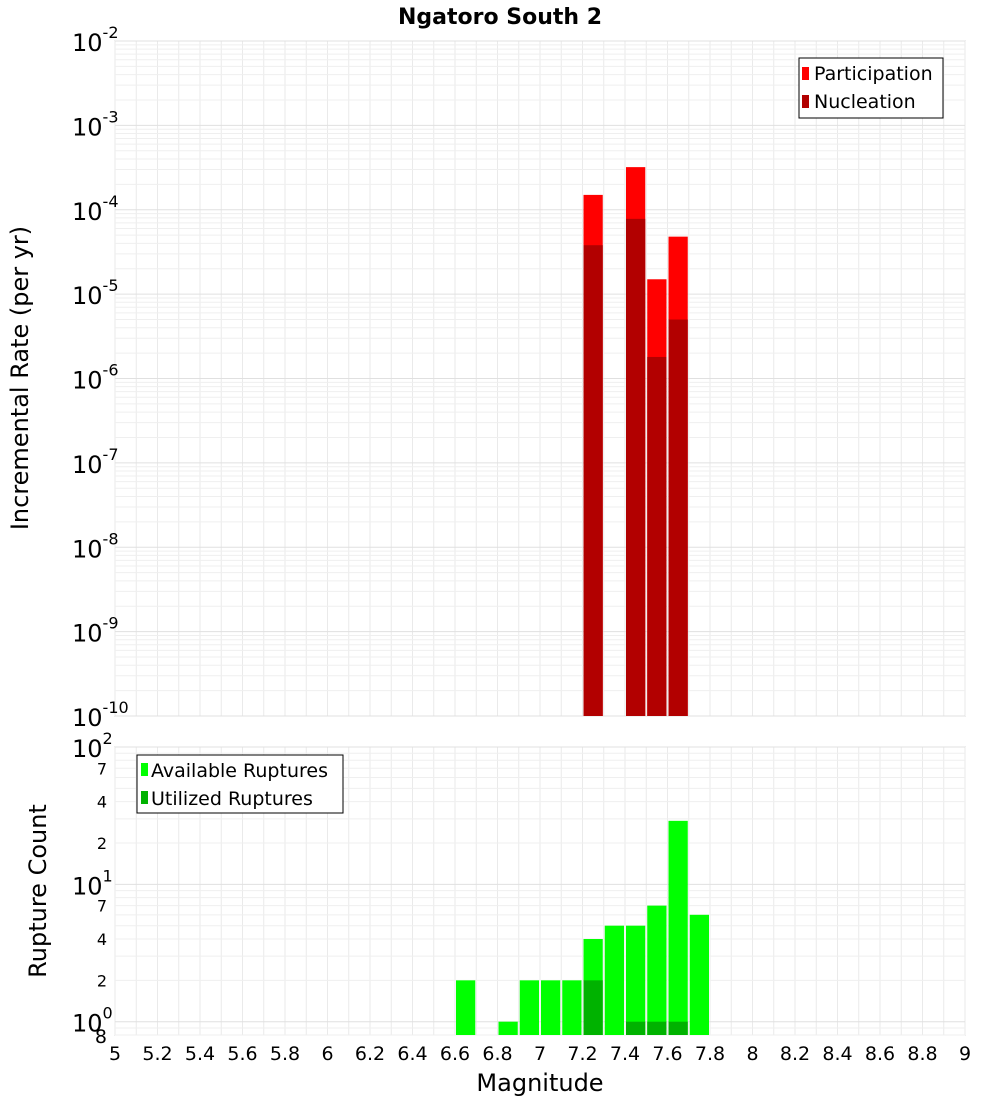 Image resolution: width=1000 pixels, height=1100 pixels. I want to click on x-tick-label: 8, so click(752, 1054).